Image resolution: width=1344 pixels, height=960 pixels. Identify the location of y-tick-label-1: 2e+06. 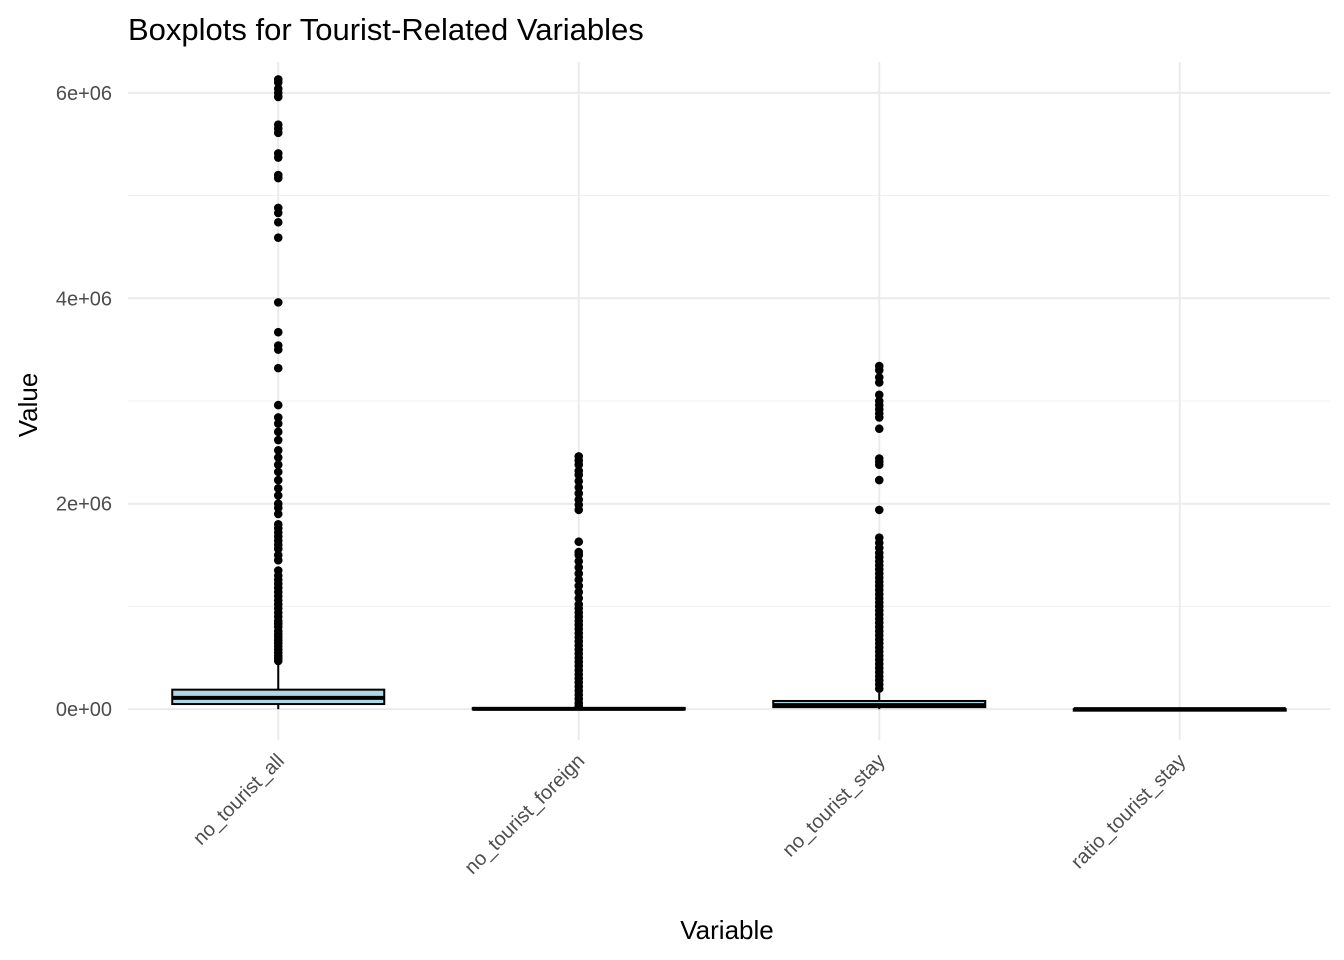
(84, 505).